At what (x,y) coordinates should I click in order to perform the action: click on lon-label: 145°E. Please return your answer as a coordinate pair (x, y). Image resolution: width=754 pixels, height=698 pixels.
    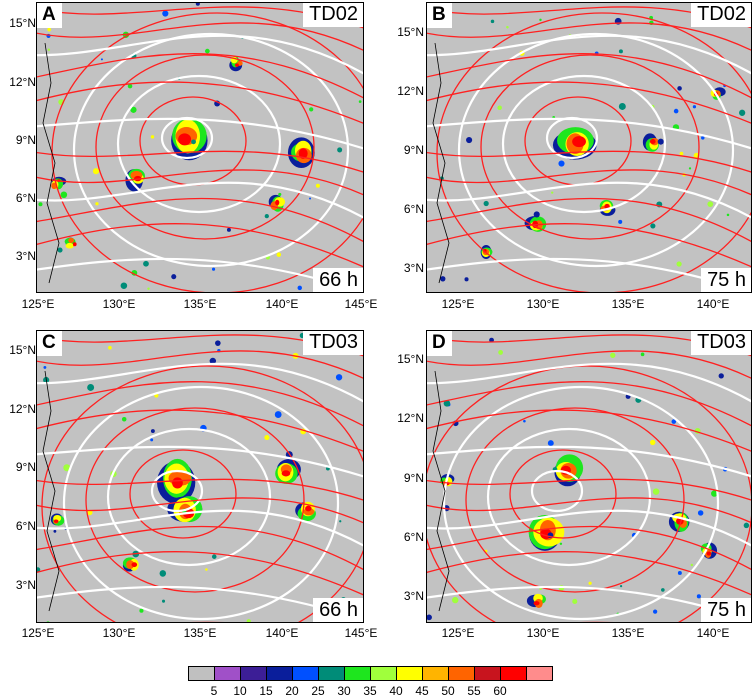
    Looking at the image, I should click on (361, 304).